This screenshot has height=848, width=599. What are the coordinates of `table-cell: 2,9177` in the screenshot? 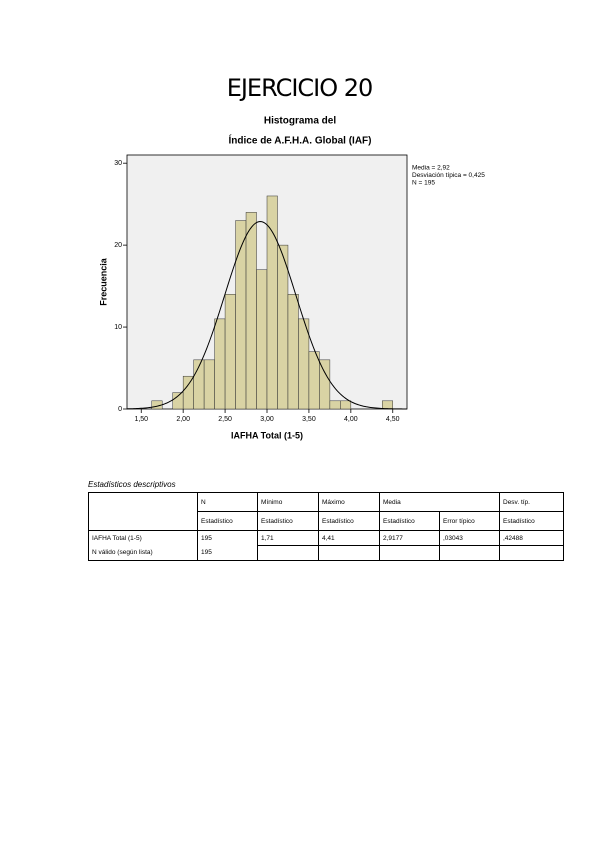 It's located at (409, 538).